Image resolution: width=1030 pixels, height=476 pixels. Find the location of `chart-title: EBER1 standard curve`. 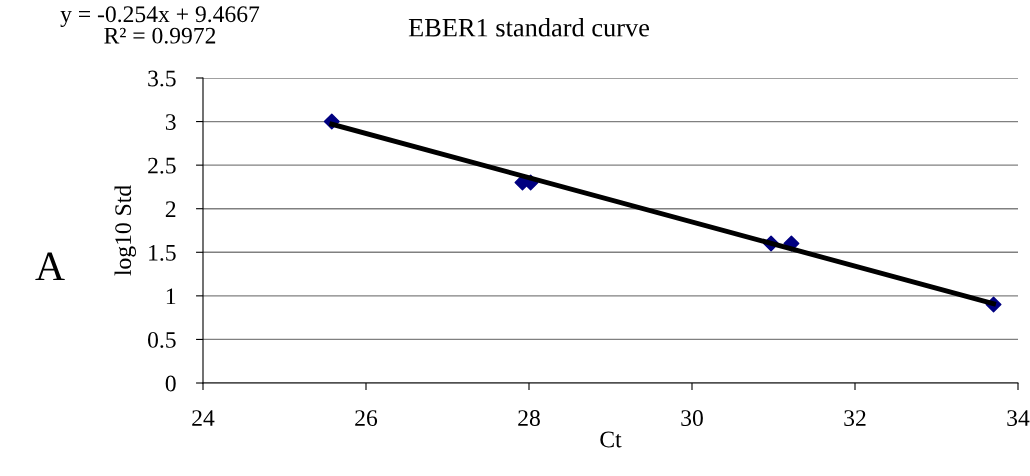

chart-title: EBER1 standard curve is located at coordinates (528, 27).